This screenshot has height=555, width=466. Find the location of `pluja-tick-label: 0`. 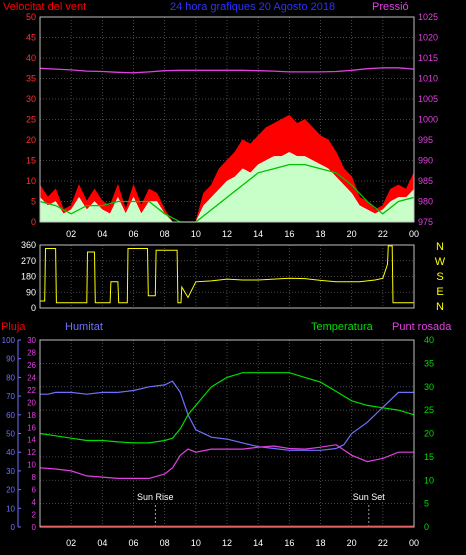

pluja-tick-label: 0 is located at coordinates (13, 527).